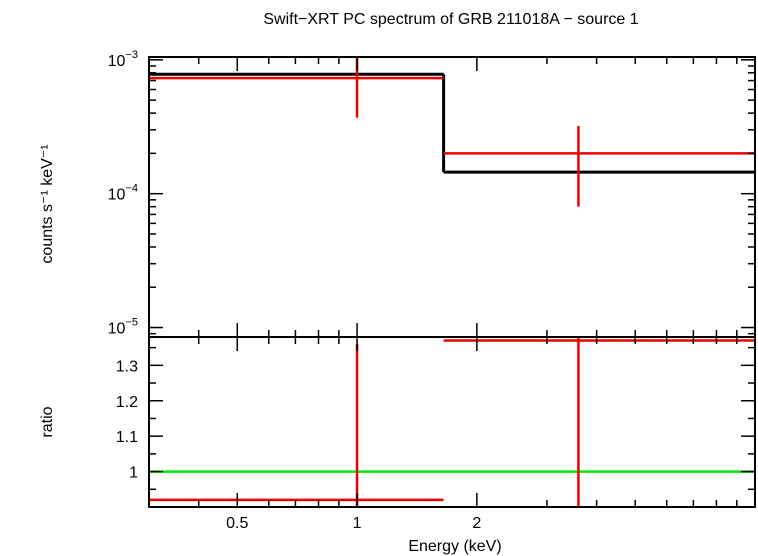 The height and width of the screenshot is (556, 758). I want to click on ratio-y-tick-label: 1.2, so click(127, 402).